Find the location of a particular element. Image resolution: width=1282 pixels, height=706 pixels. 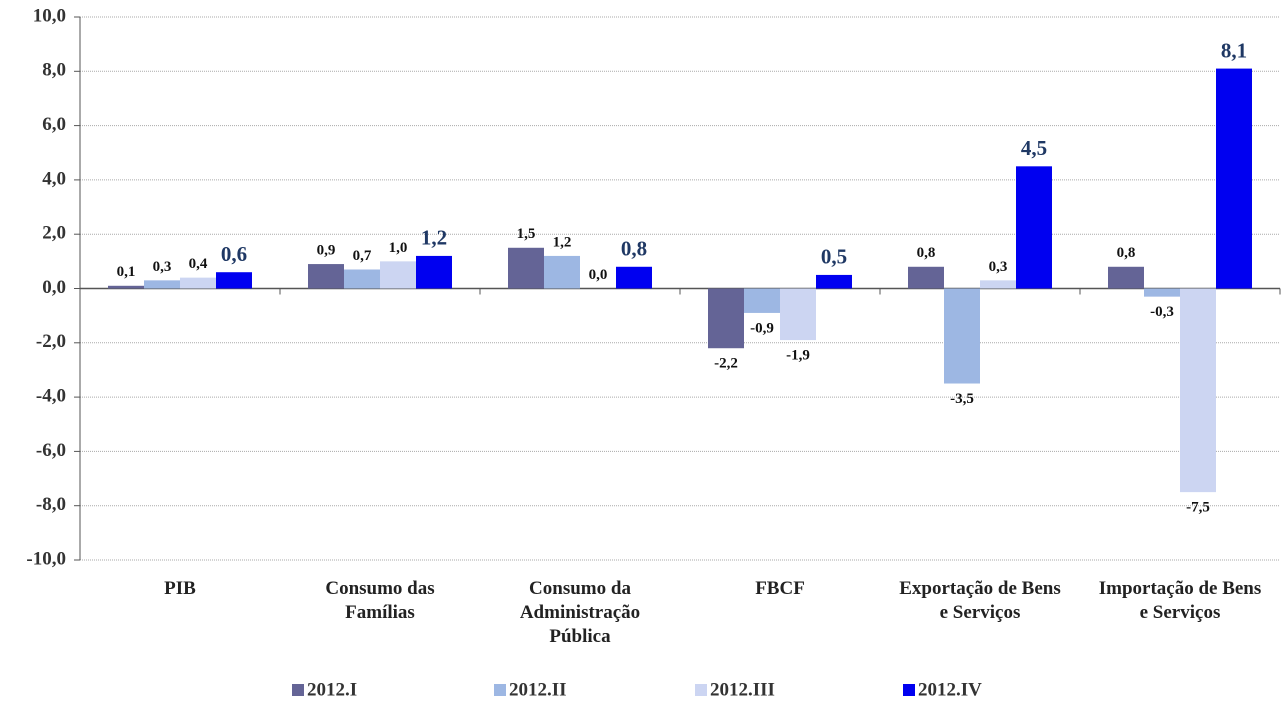

value-label: -0,3 is located at coordinates (1162, 312).